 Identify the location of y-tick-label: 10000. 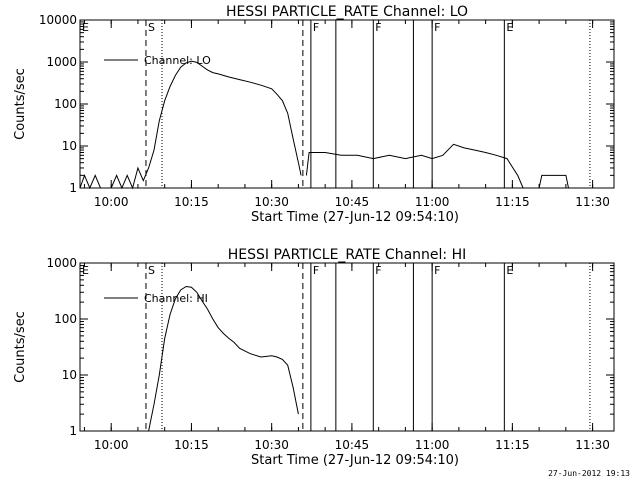
(58, 20).